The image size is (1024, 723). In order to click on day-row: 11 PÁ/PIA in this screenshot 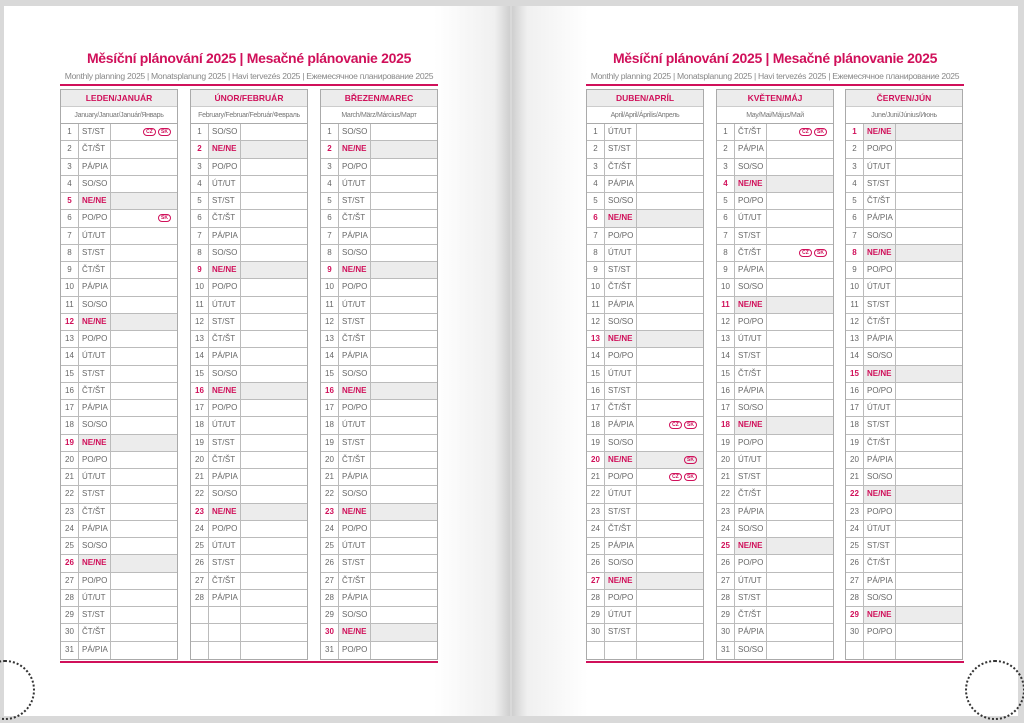, I will do `click(645, 305)`.